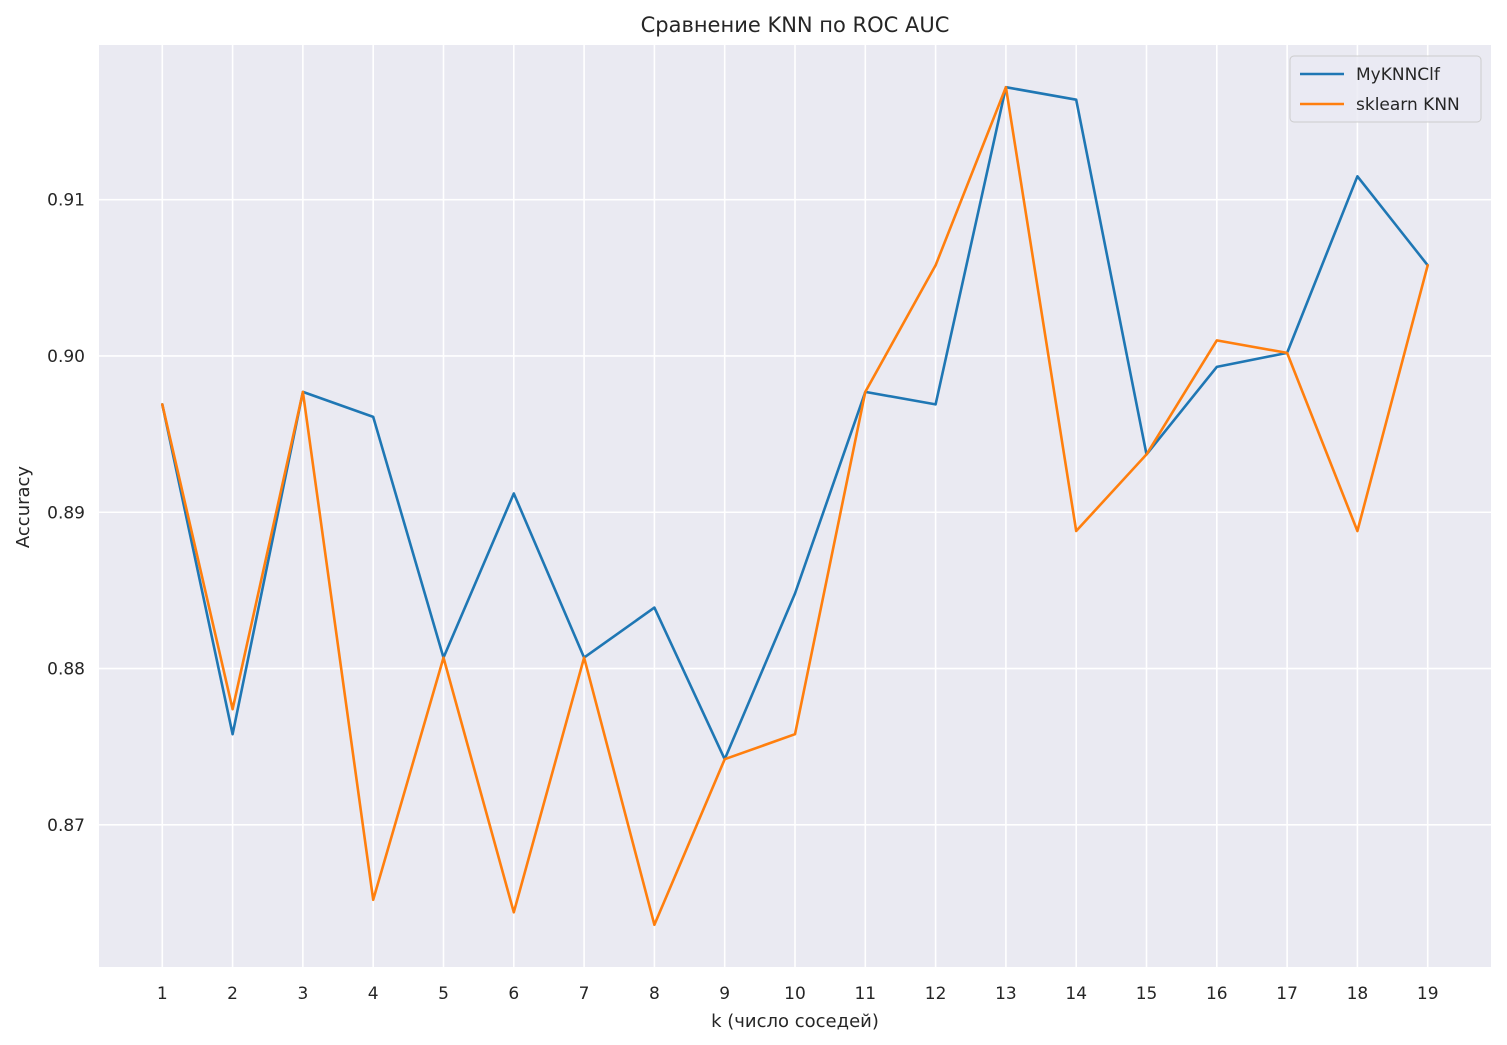 The height and width of the screenshot is (1045, 1507). What do you see at coordinates (865, 994) in the screenshot?
I see `x-tick-label: 11` at bounding box center [865, 994].